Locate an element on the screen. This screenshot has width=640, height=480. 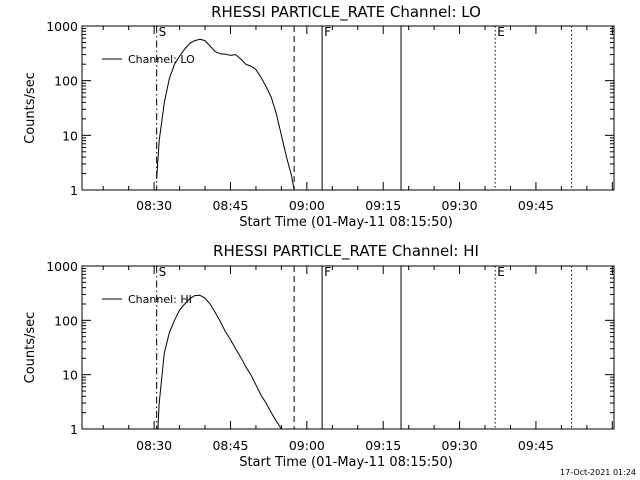
legend-label: Channel: HI is located at coordinates (160, 299).